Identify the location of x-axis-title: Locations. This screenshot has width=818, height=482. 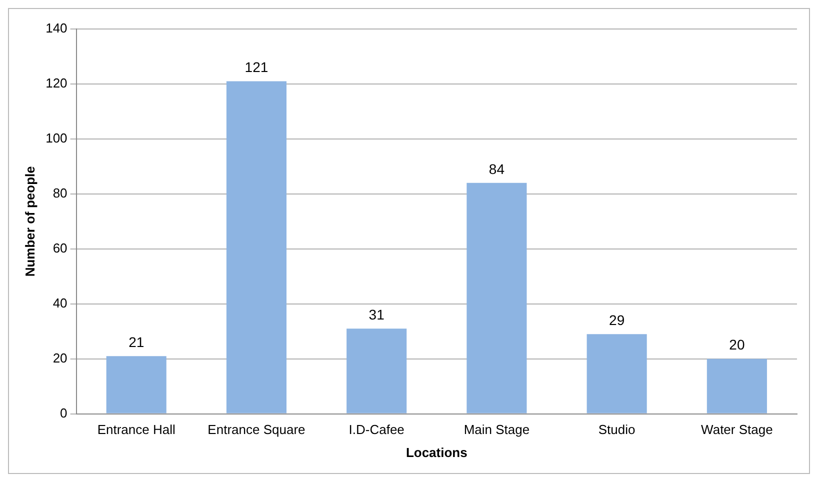
(437, 452).